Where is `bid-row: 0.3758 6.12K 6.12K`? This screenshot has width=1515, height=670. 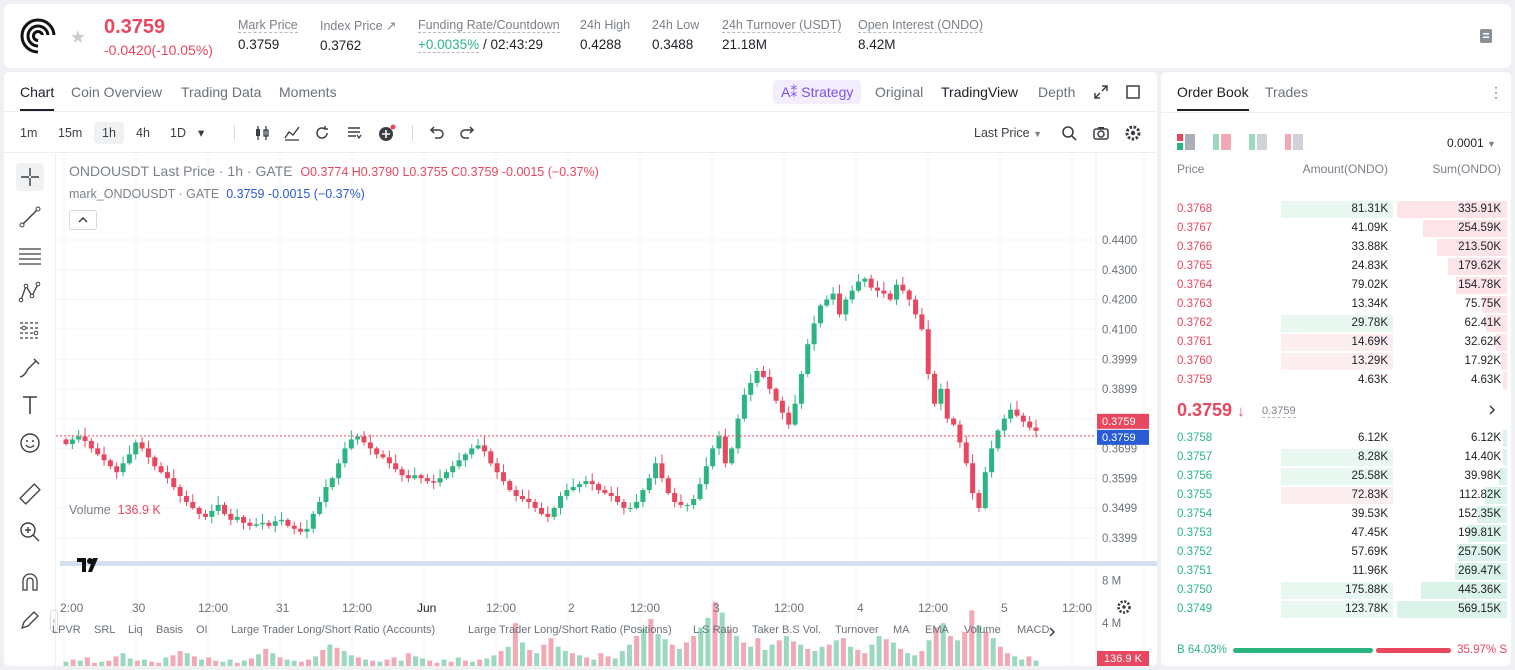
bid-row: 0.3758 6.12K 6.12K is located at coordinates (1336, 438).